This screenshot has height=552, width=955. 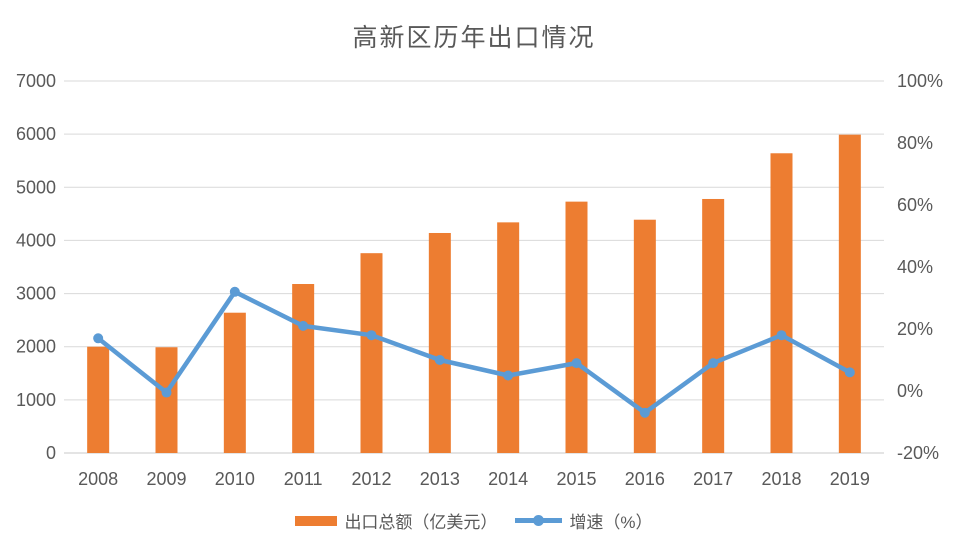 I want to click on x-axis-label-2012: 2012, so click(x=371, y=479).